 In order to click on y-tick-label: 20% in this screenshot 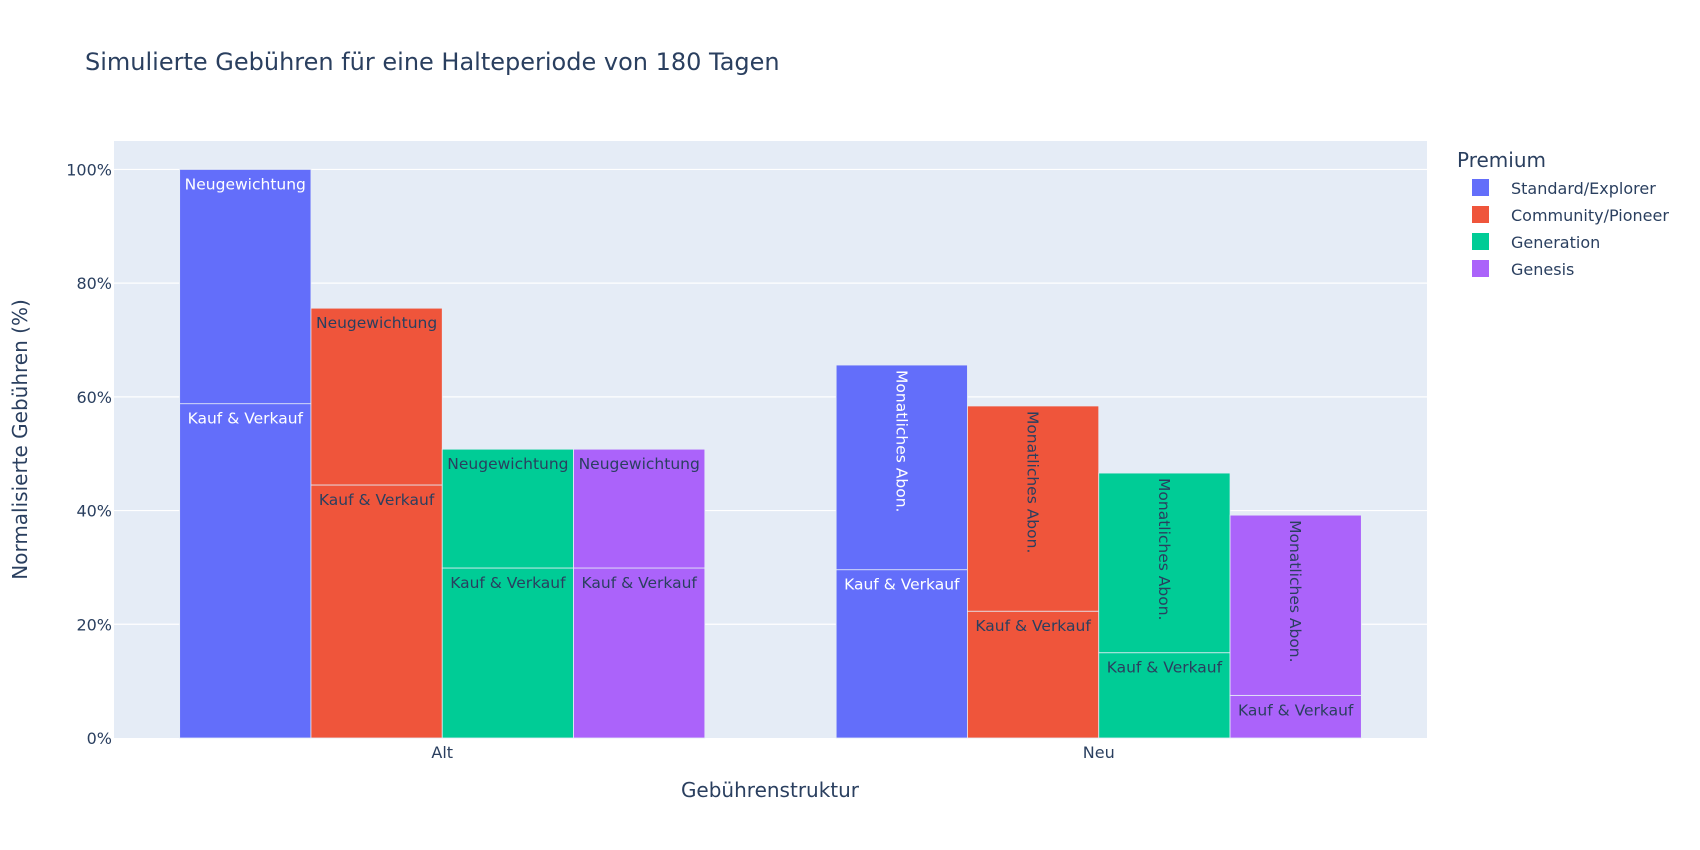, I will do `click(94, 624)`.